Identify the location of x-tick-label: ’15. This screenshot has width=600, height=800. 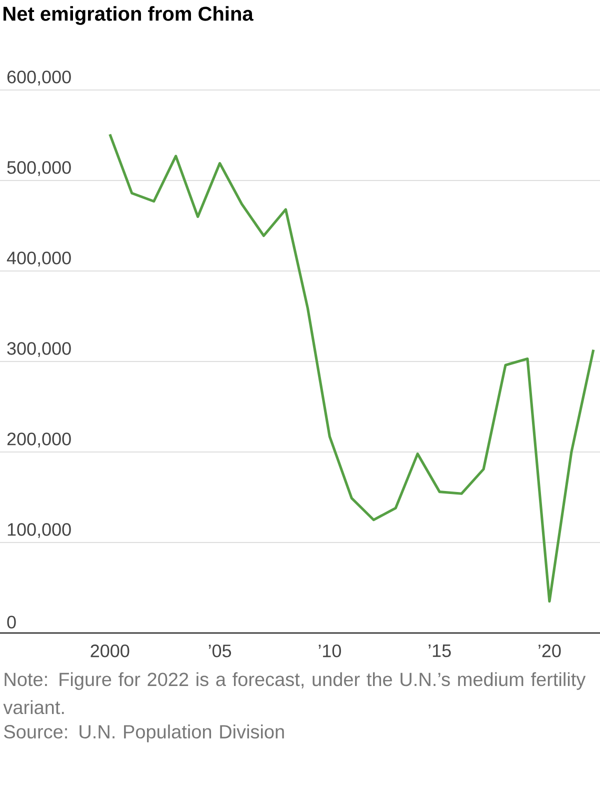
(439, 651).